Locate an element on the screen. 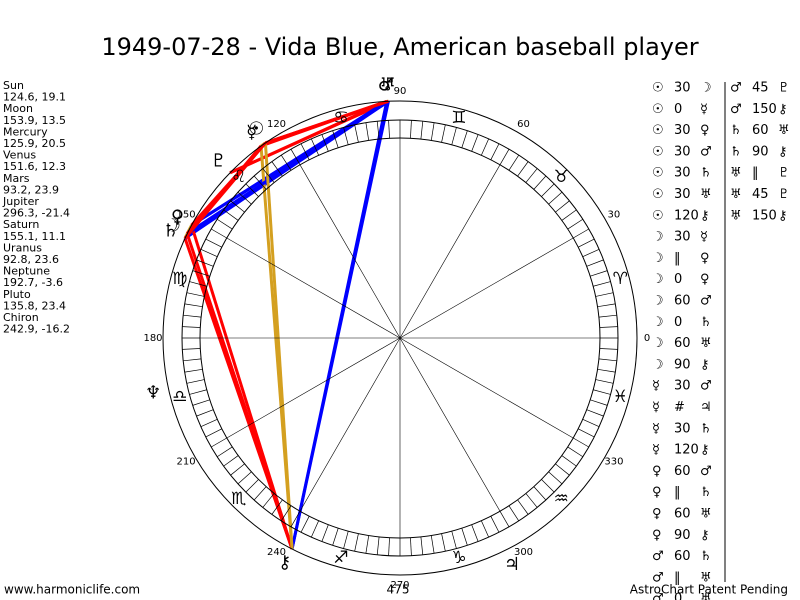 Image resolution: width=800 pixels, height=600 pixels. degree-label: 330 is located at coordinates (613, 462).